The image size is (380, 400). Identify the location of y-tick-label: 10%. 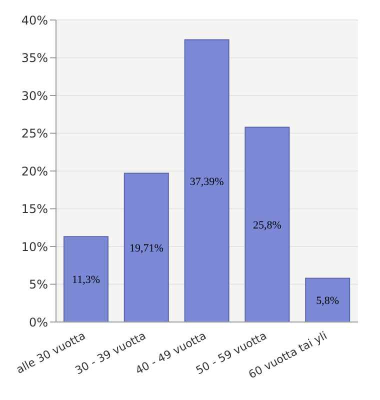
(34, 247).